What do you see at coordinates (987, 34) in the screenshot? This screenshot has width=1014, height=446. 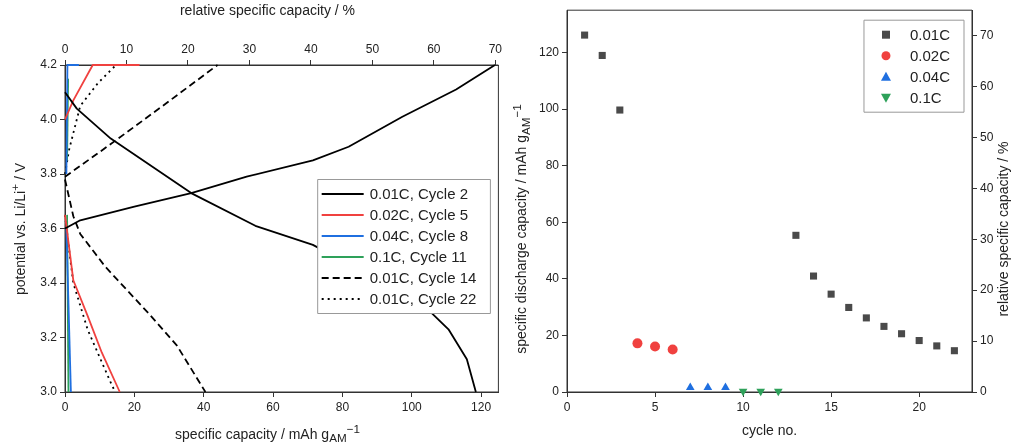 I see `y2-tick-label: 70` at bounding box center [987, 34].